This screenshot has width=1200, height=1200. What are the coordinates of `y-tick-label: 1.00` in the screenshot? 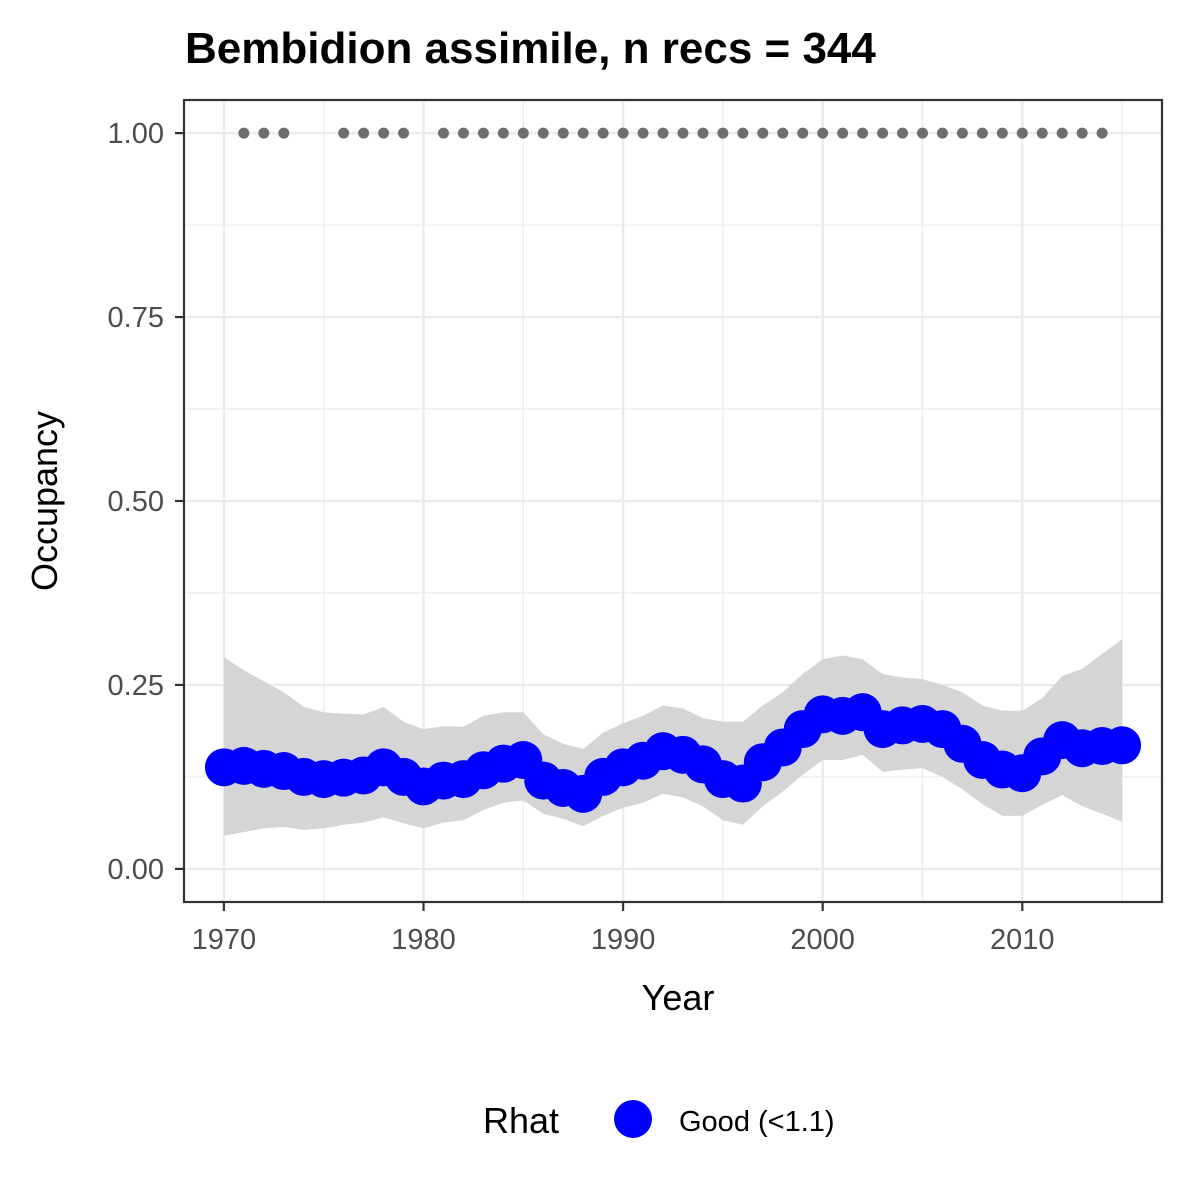 It's located at (136, 134).